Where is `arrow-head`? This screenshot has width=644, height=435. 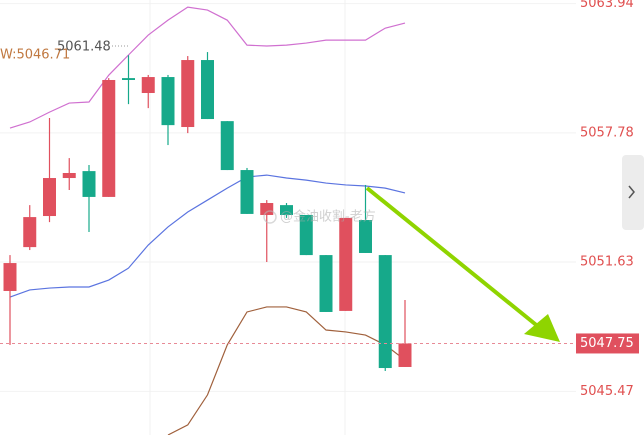 arrow-head is located at coordinates (542, 328).